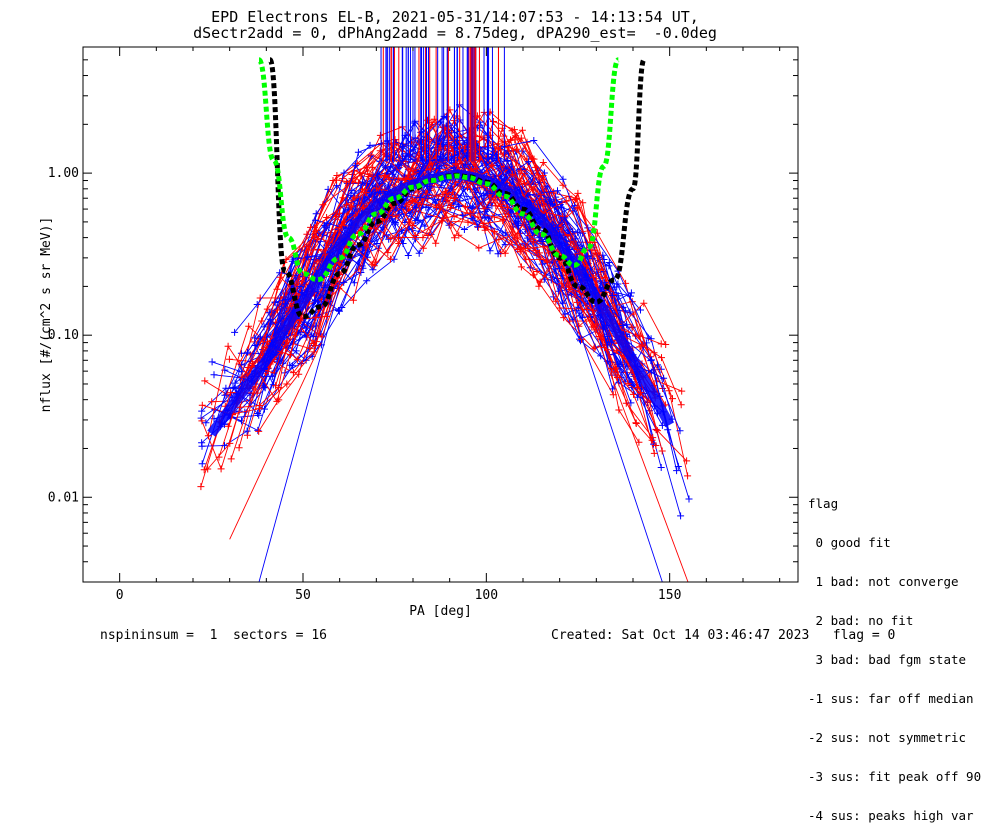  Describe the element at coordinates (887, 737) in the screenshot. I see `legend-item: -2 sus: not symmetric` at that location.